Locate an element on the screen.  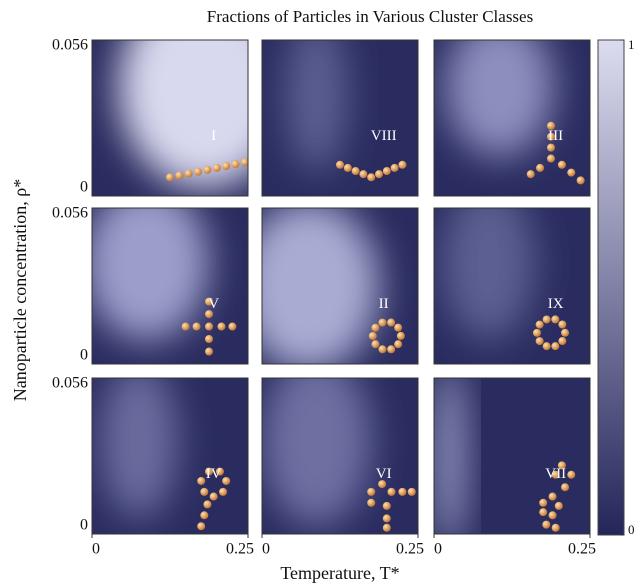
heatmap-panel: III is located at coordinates (512, 118).